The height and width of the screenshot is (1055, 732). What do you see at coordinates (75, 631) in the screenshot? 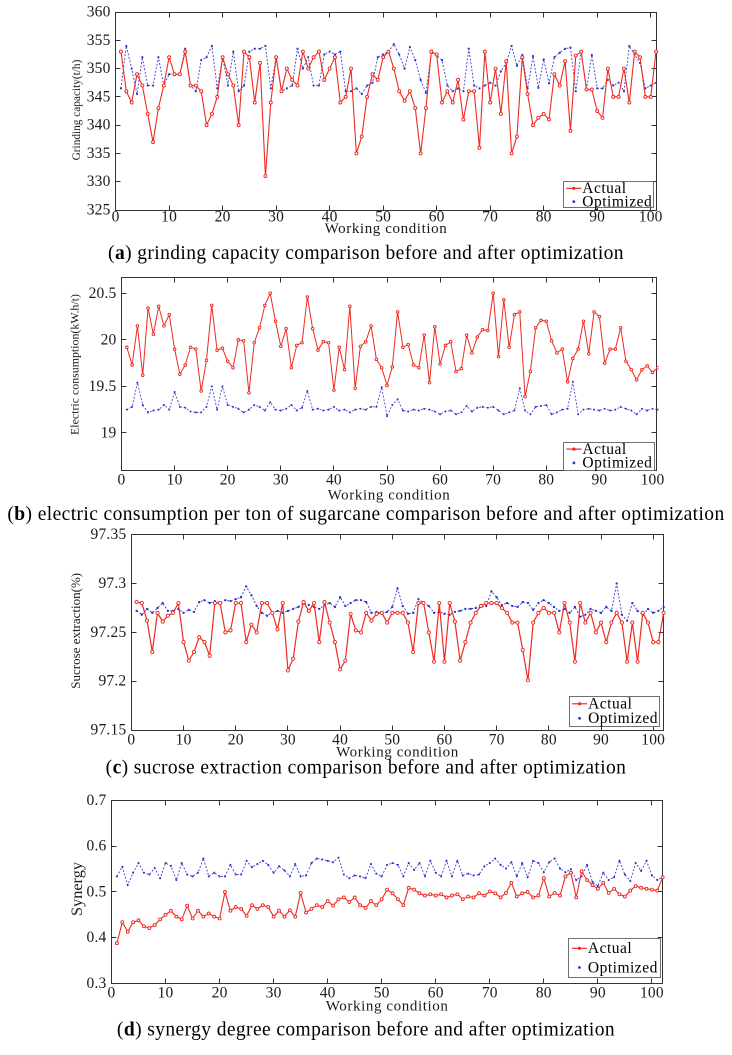
I see `svg-text: Sucrose extraction(%)` at bounding box center [75, 631].